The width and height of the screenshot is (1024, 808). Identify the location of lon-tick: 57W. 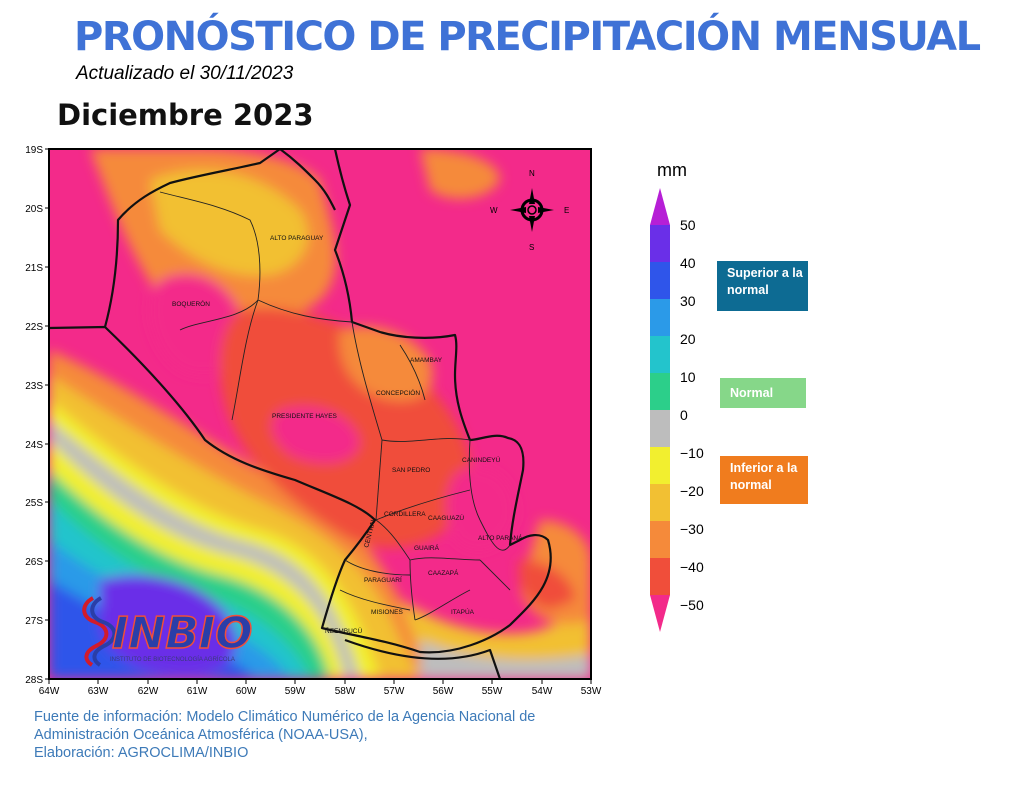
(394, 691).